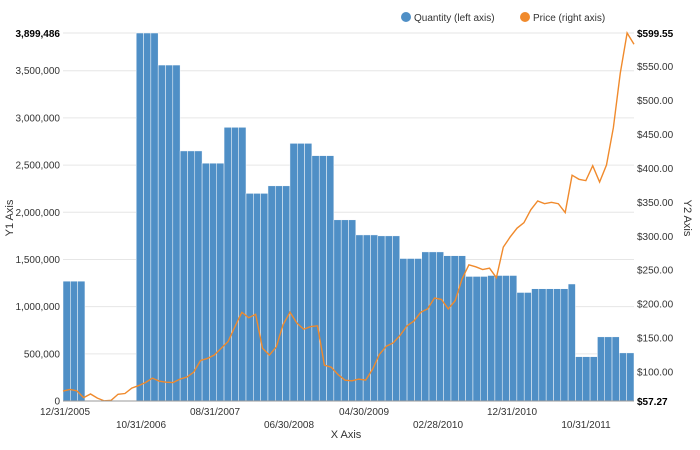 Image resolution: width=700 pixels, height=450 pixels. What do you see at coordinates (38, 34) in the screenshot?
I see `y1-max-label: 3,899,486` at bounding box center [38, 34].